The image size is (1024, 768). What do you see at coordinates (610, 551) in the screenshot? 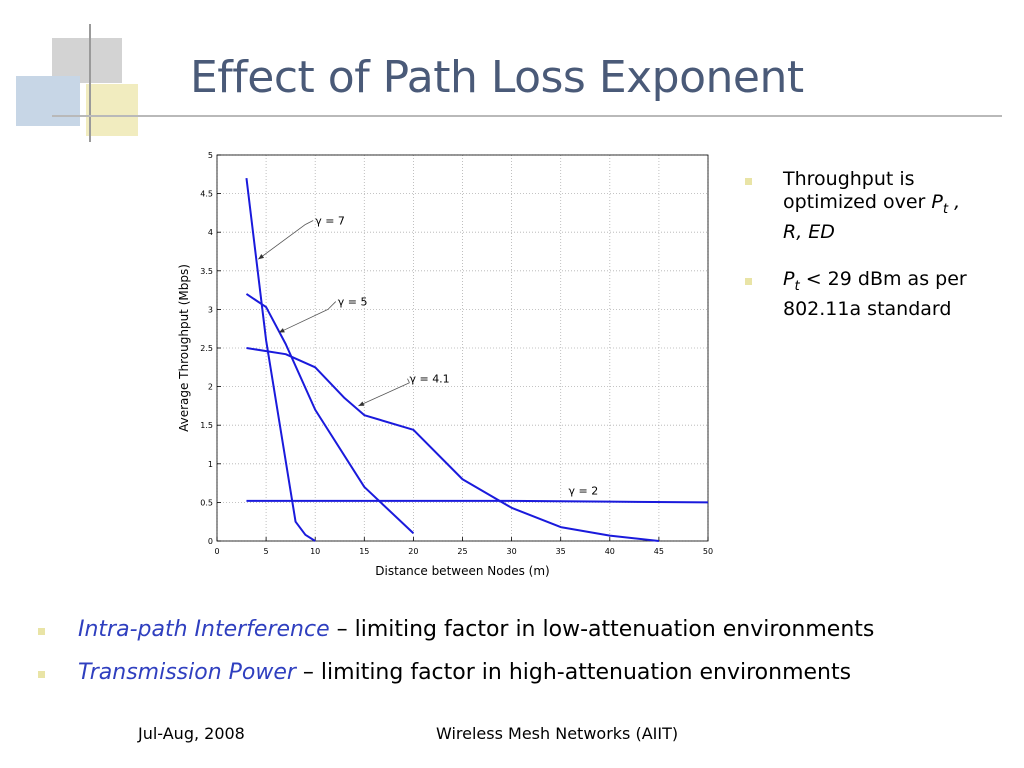
I see `x-tick-label: 40` at bounding box center [610, 551].